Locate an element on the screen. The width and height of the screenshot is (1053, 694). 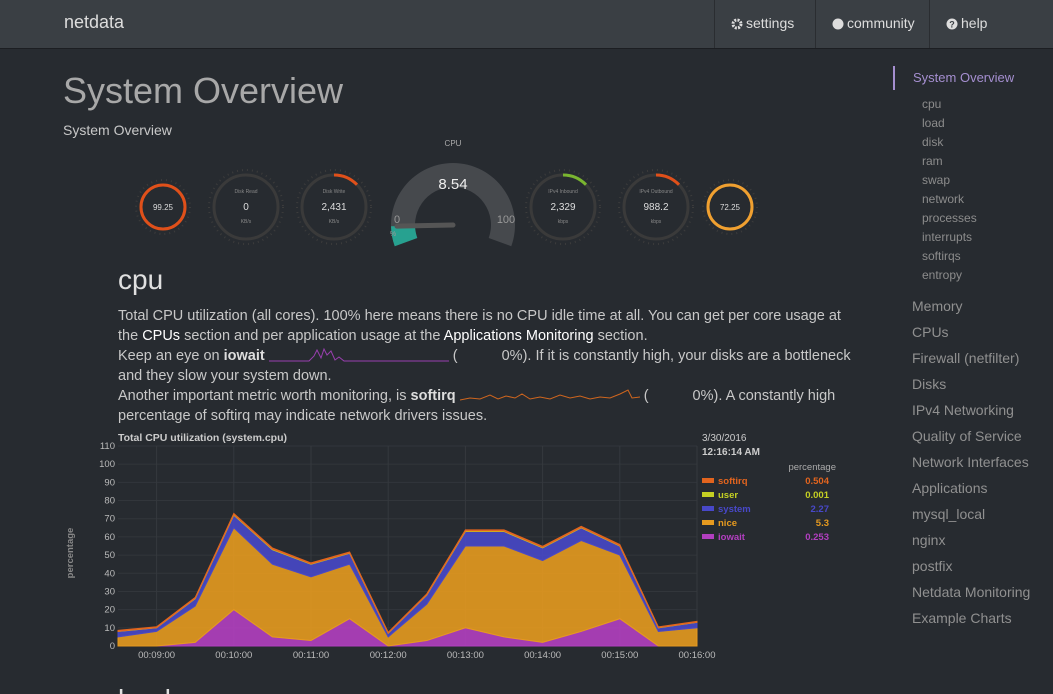
sidebar-link: processes is located at coordinates (949, 218).